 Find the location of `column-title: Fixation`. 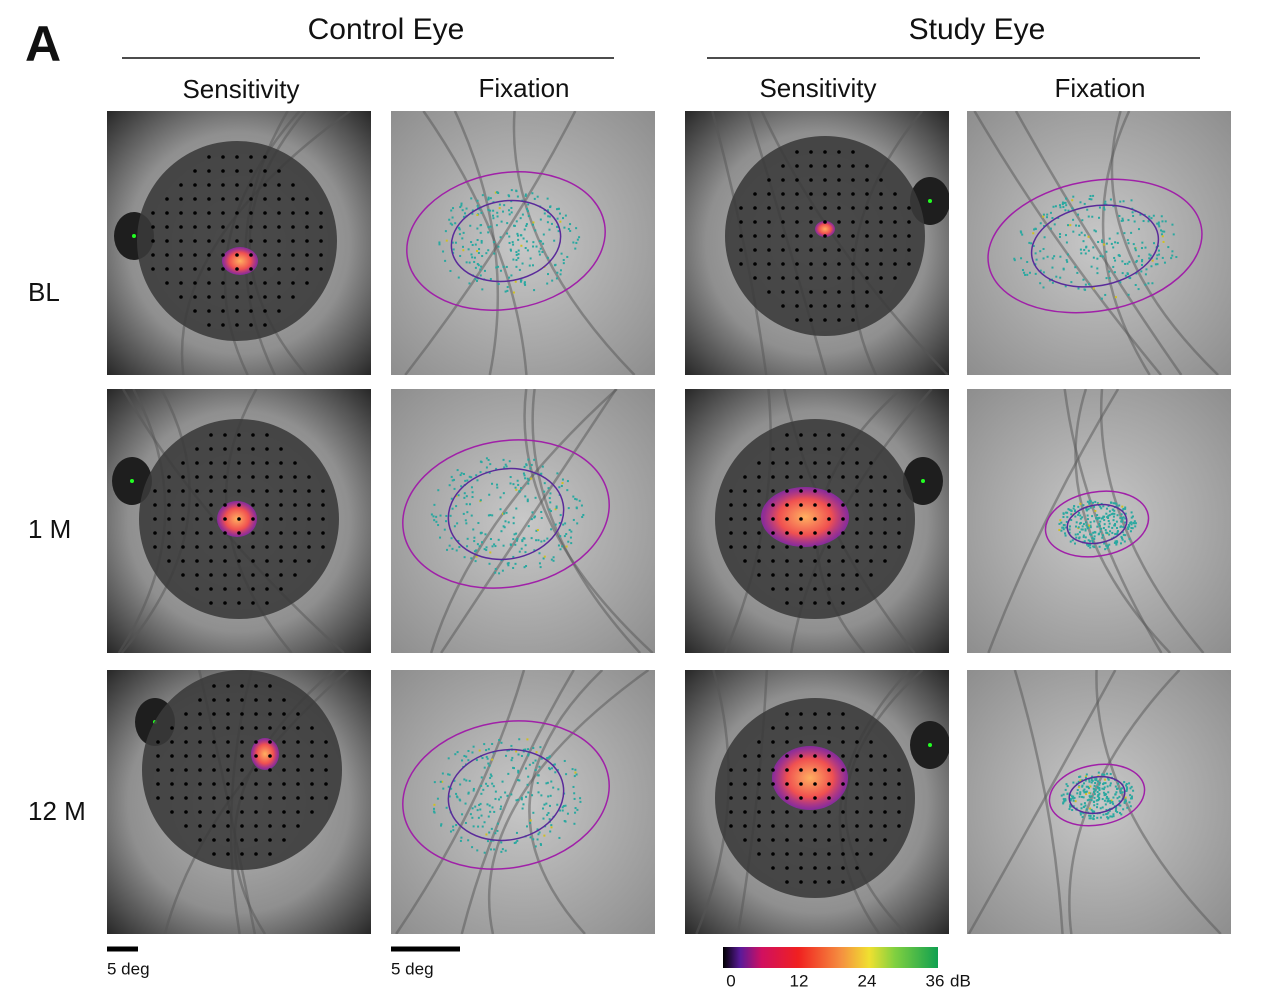

column-title: Fixation is located at coordinates (523, 88).